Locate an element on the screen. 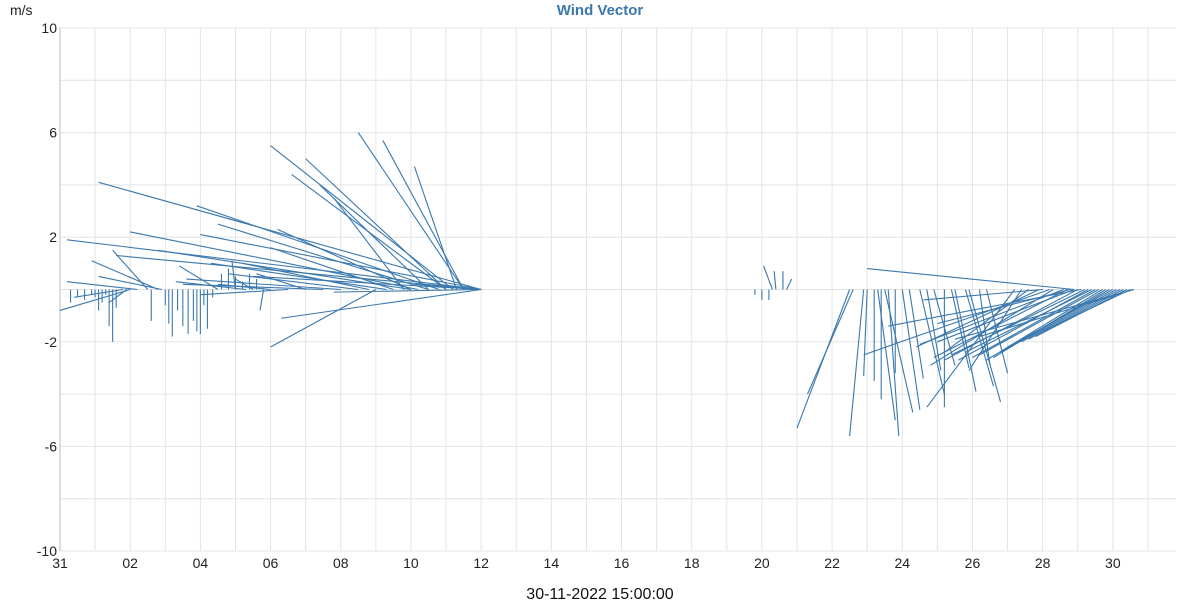 The width and height of the screenshot is (1200, 600). x-tick-label: 28 is located at coordinates (1043, 563).